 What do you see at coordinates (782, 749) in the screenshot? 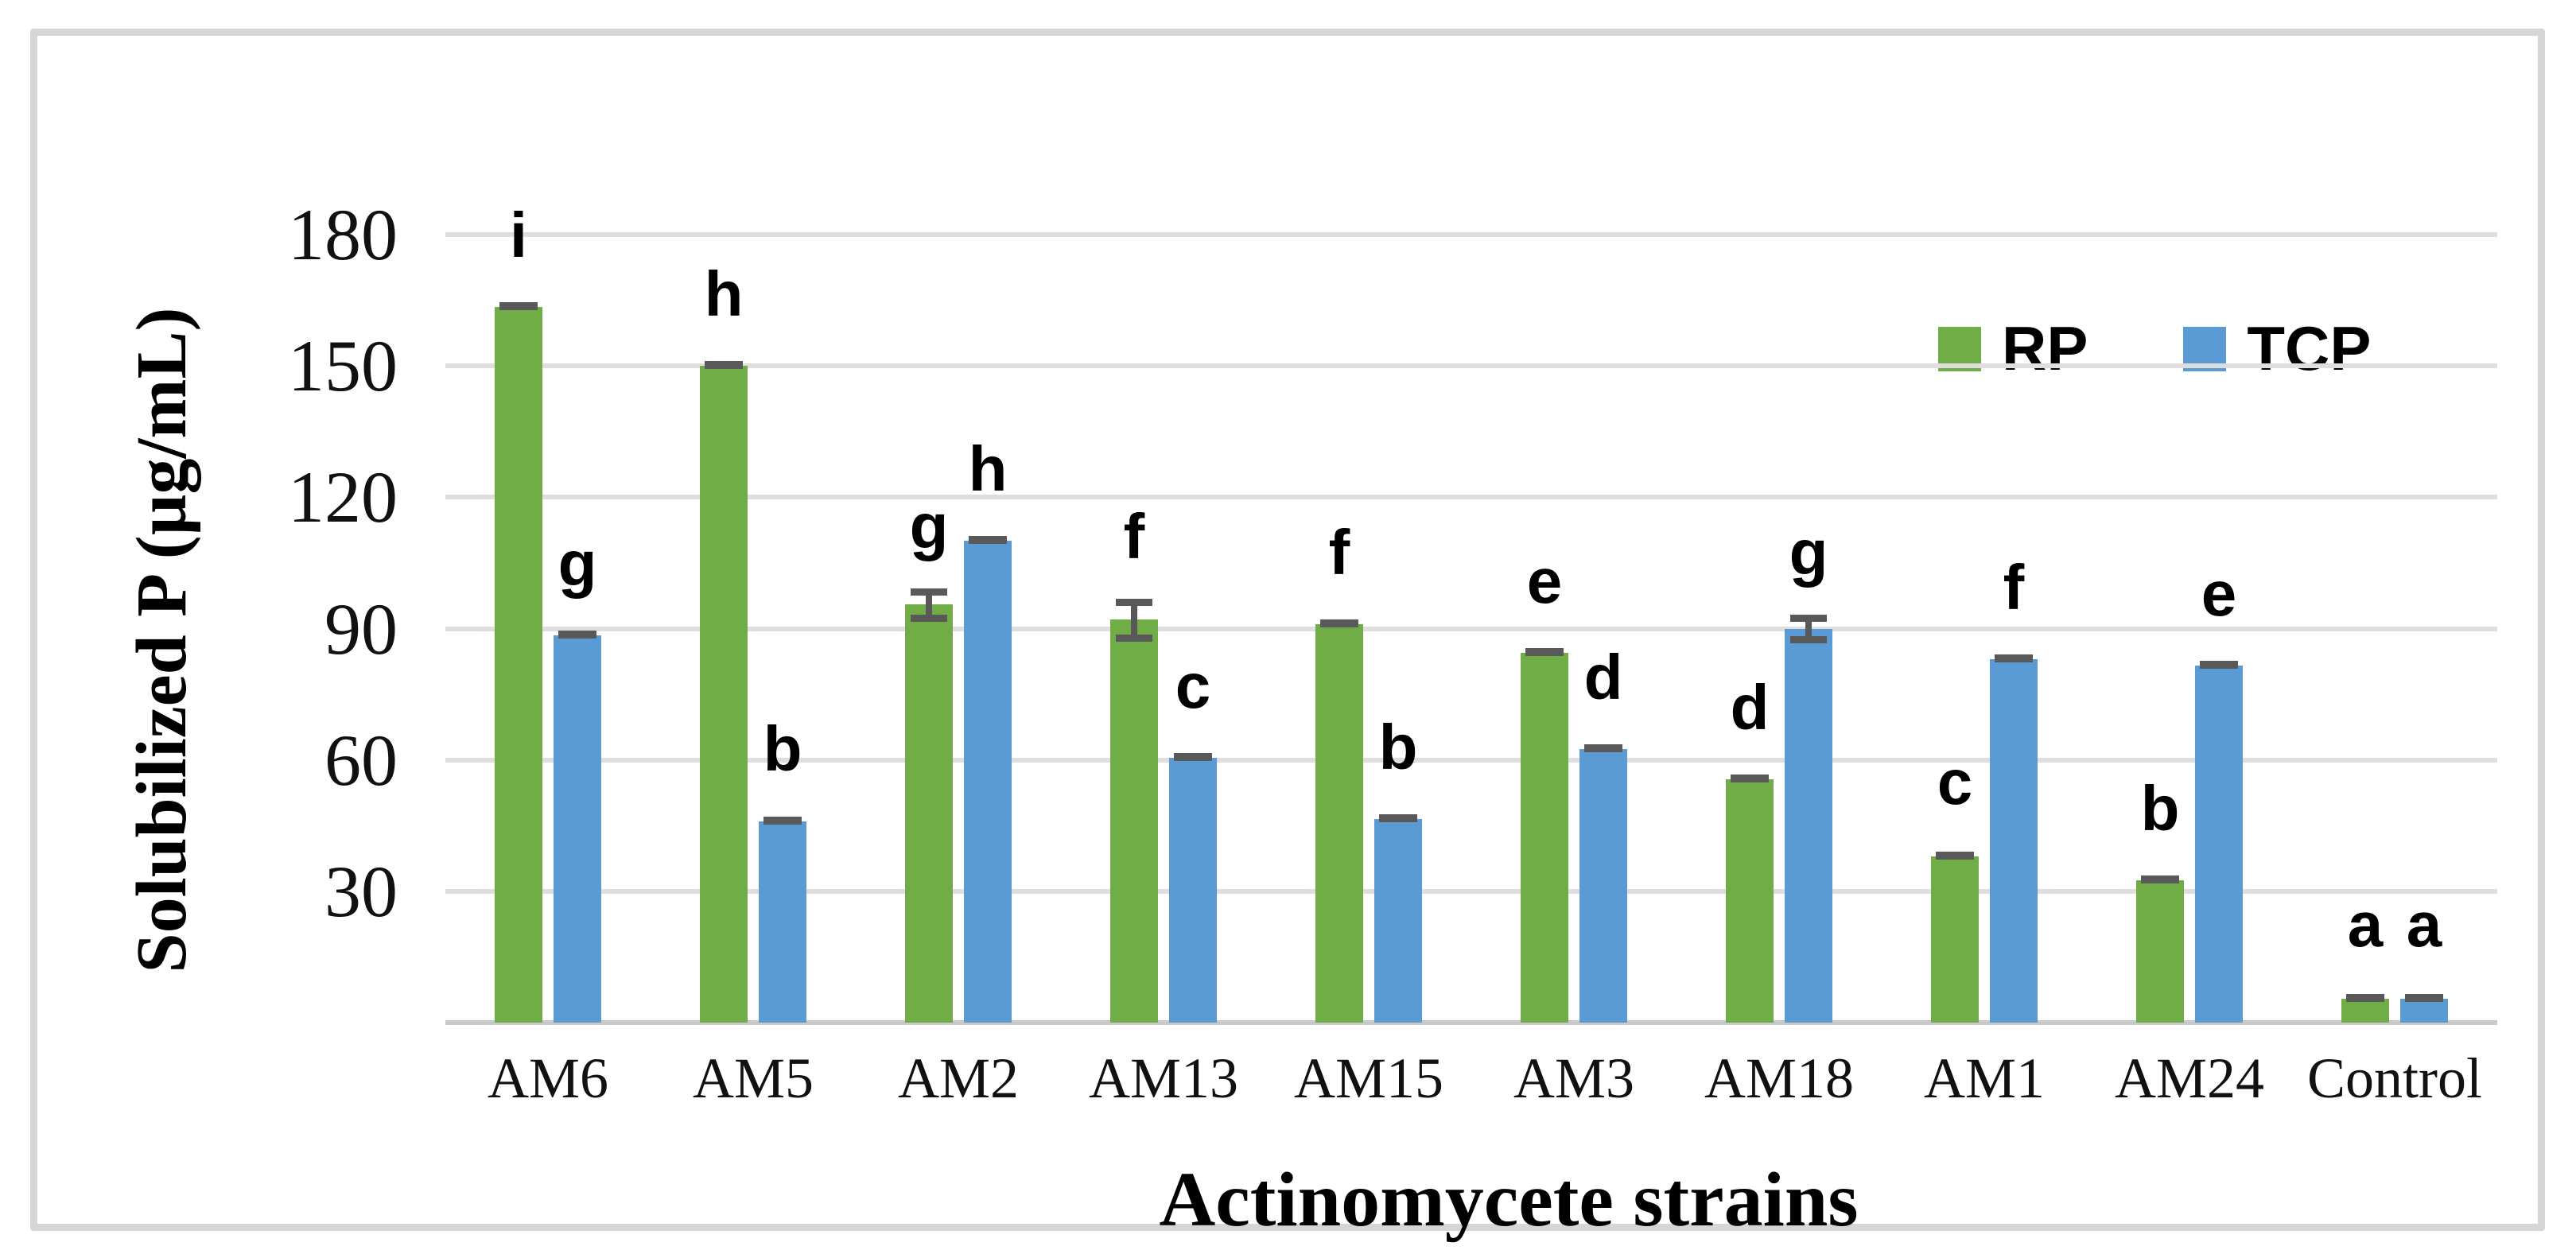
I see `sig-letter-tcp-am5: b` at bounding box center [782, 749].